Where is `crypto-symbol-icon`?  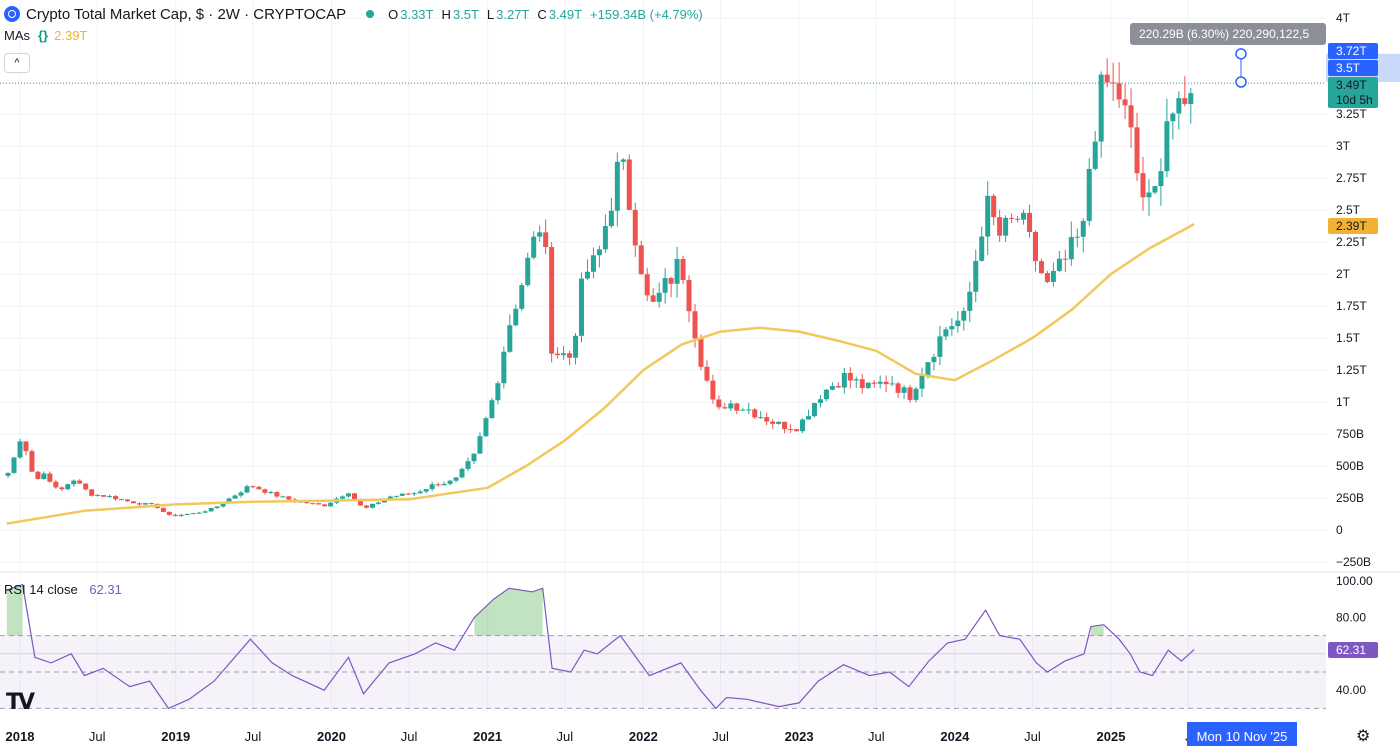
crypto-symbol-icon is located at coordinates (12, 14).